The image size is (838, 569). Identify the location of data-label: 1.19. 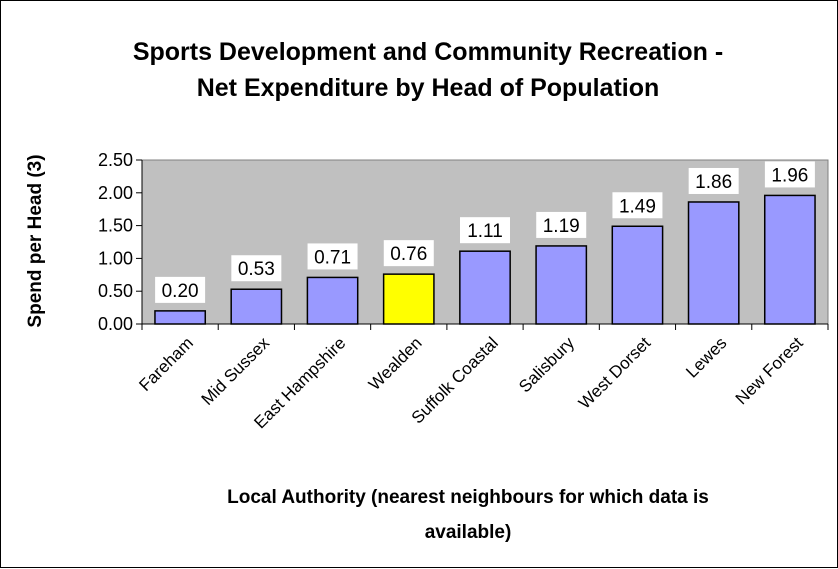
(561, 226).